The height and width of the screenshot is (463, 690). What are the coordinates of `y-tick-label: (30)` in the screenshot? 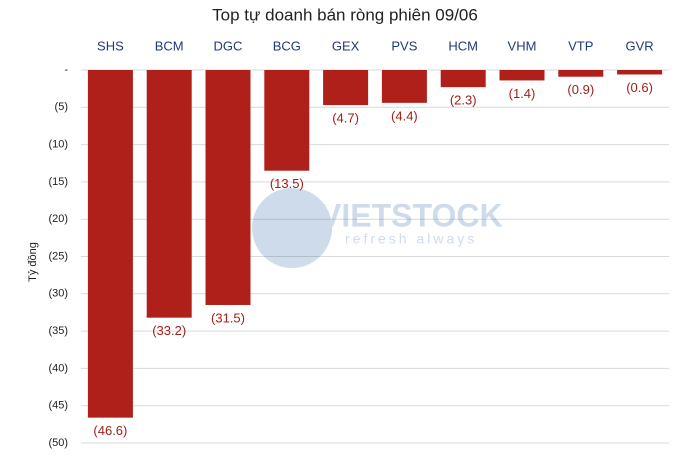 It's located at (58, 294).